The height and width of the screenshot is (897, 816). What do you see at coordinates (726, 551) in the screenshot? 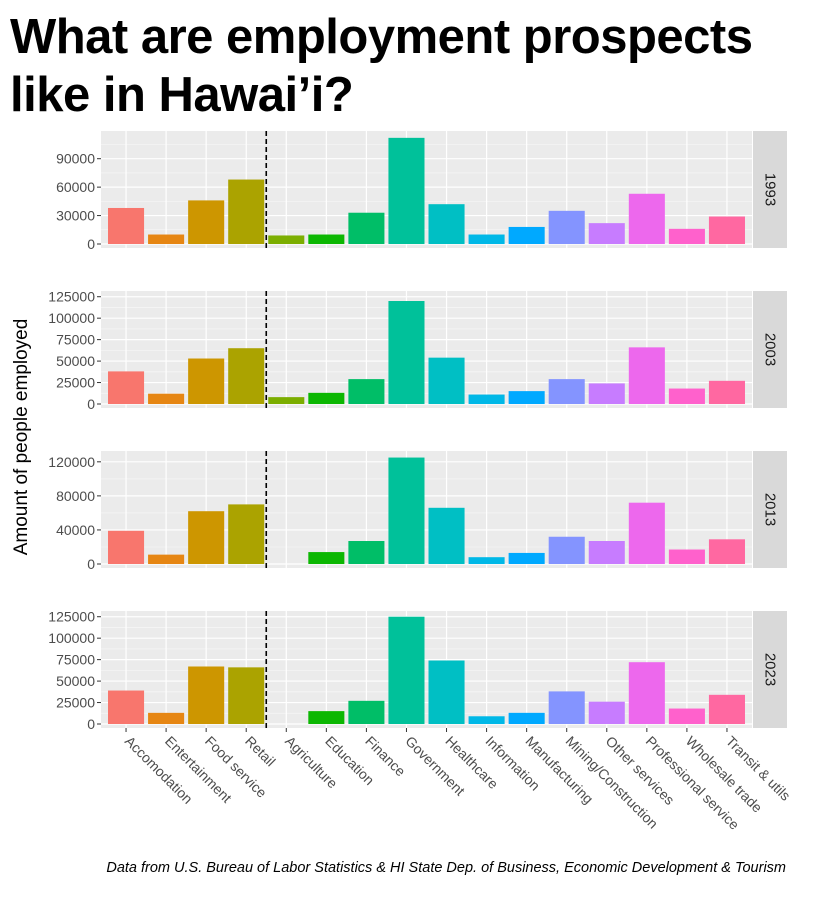
I see `bar-2013-transit-utils` at bounding box center [726, 551].